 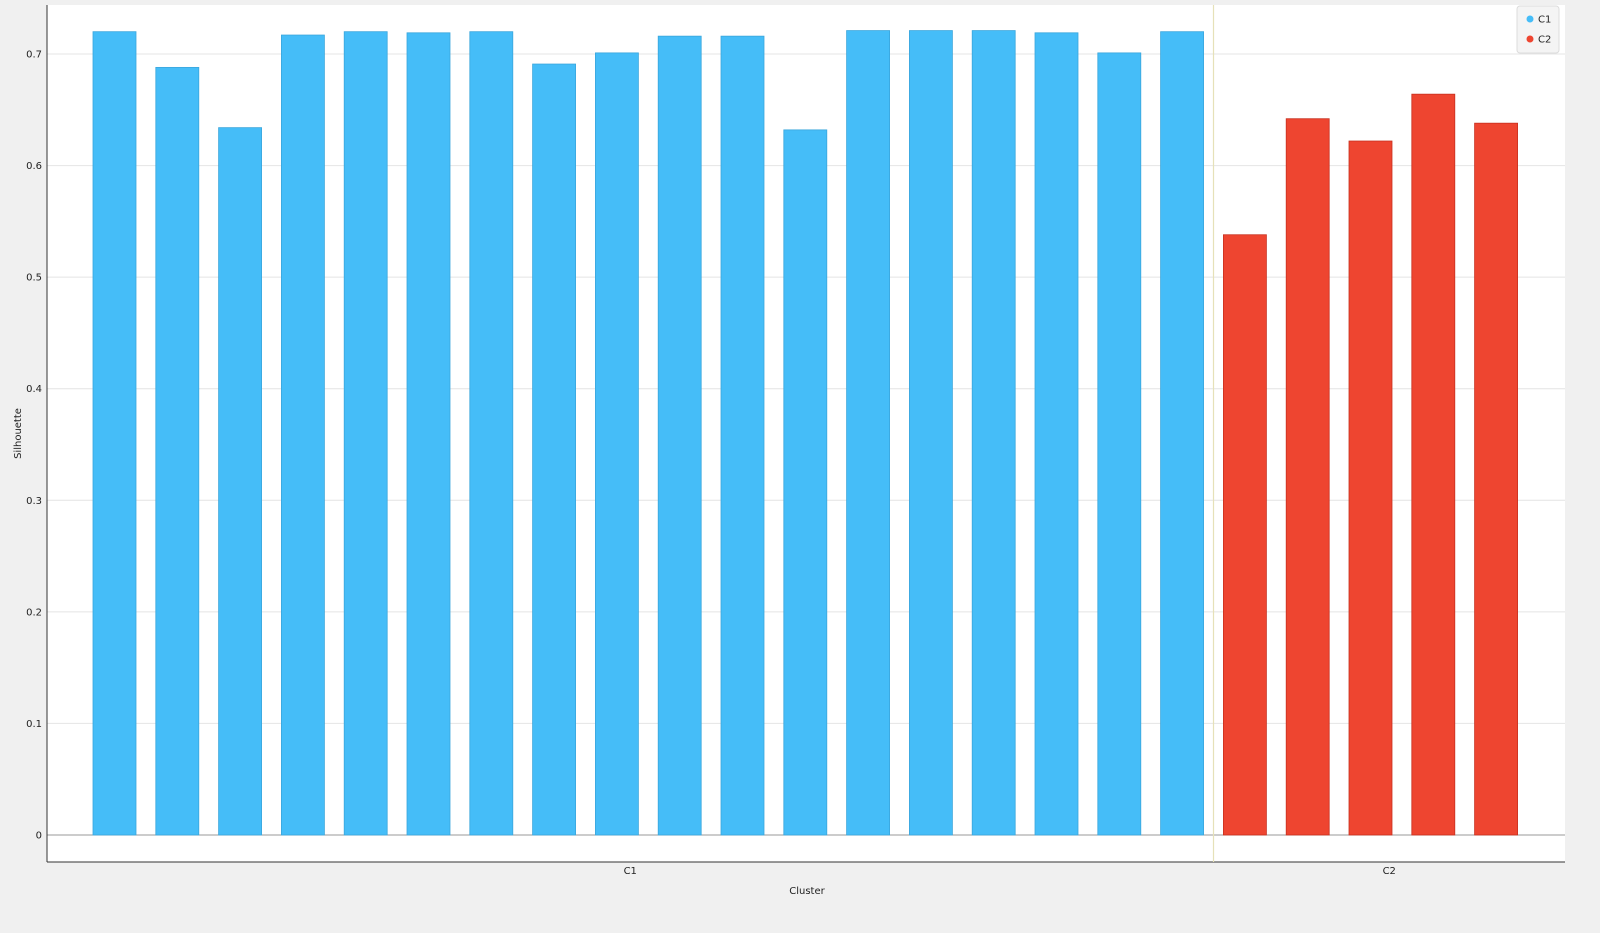 What do you see at coordinates (34, 612) in the screenshot?
I see `y-tick-label: 0.2` at bounding box center [34, 612].